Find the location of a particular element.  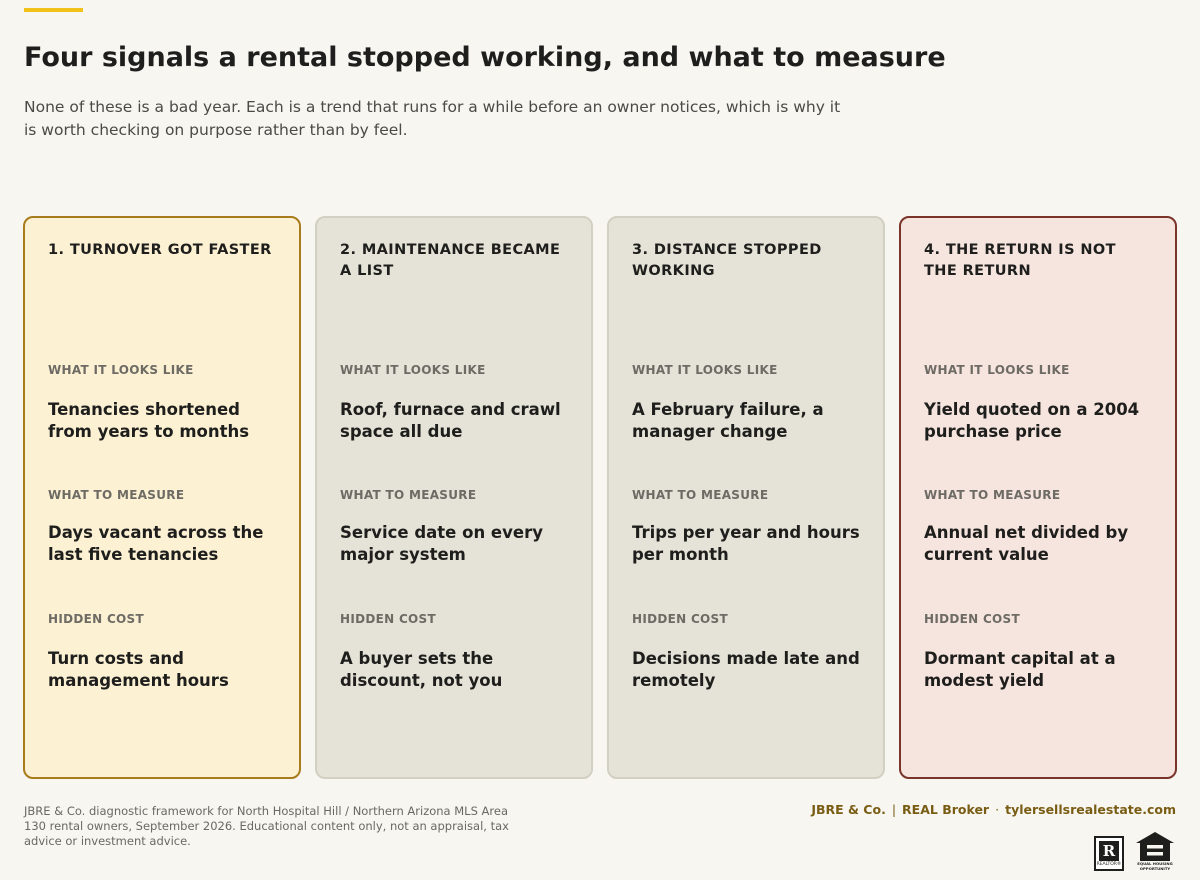

section-value: Roof, furnace and crawl space all due is located at coordinates (450, 420).